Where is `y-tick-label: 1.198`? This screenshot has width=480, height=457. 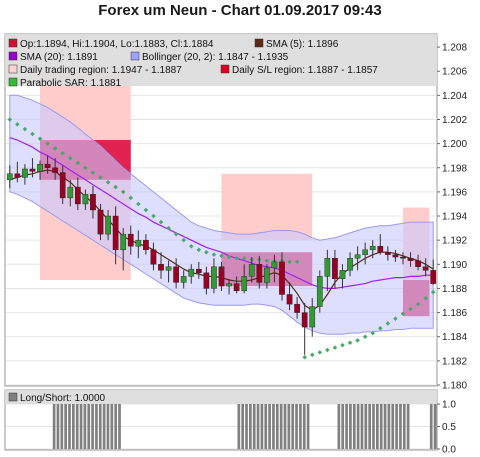
y-tick-label: 1.198 is located at coordinates (454, 168).